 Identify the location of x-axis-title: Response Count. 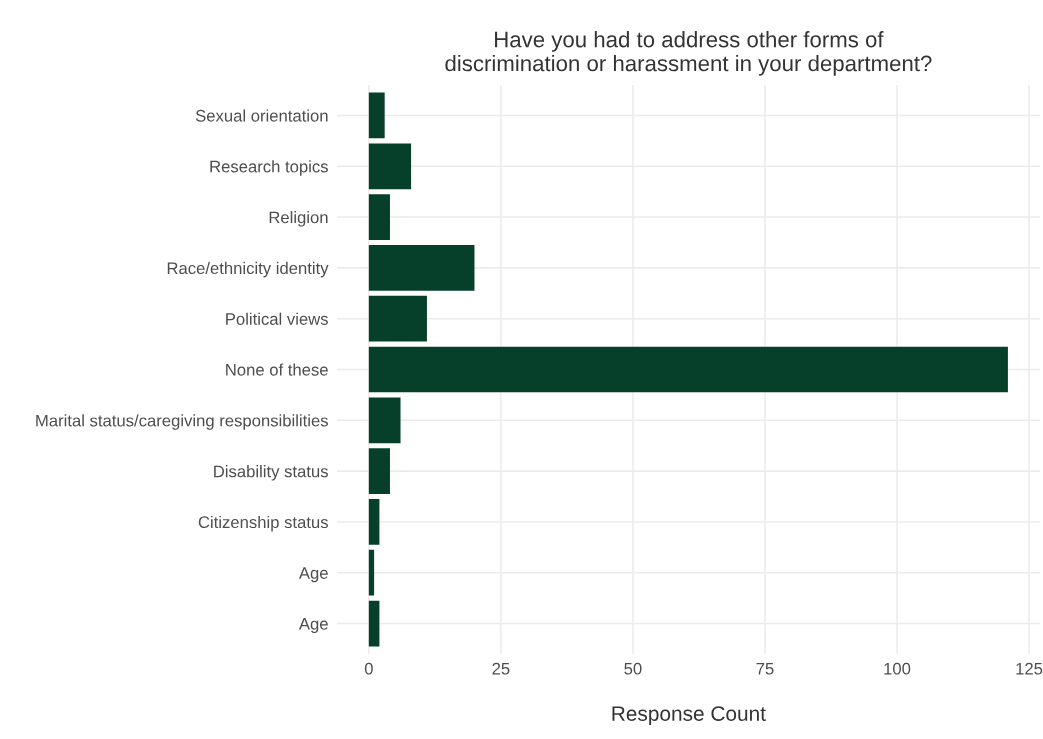
(689, 716).